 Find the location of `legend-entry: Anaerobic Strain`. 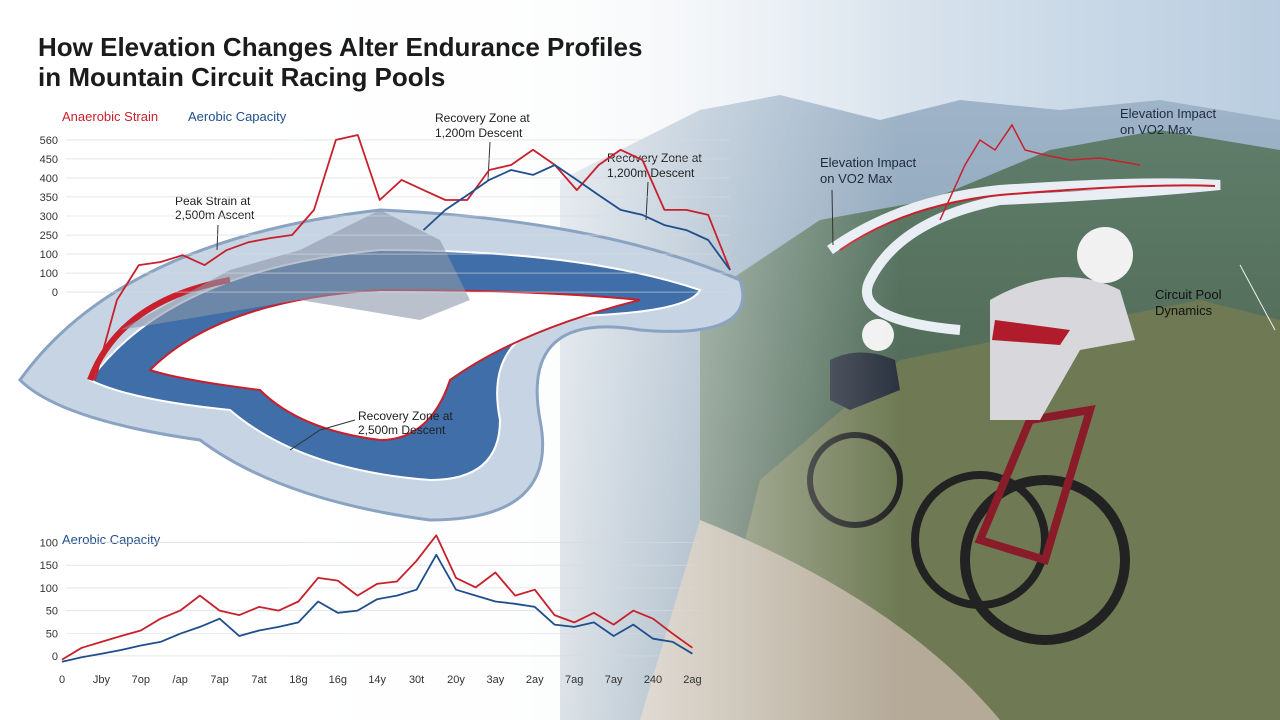

legend-entry: Anaerobic Strain is located at coordinates (110, 116).